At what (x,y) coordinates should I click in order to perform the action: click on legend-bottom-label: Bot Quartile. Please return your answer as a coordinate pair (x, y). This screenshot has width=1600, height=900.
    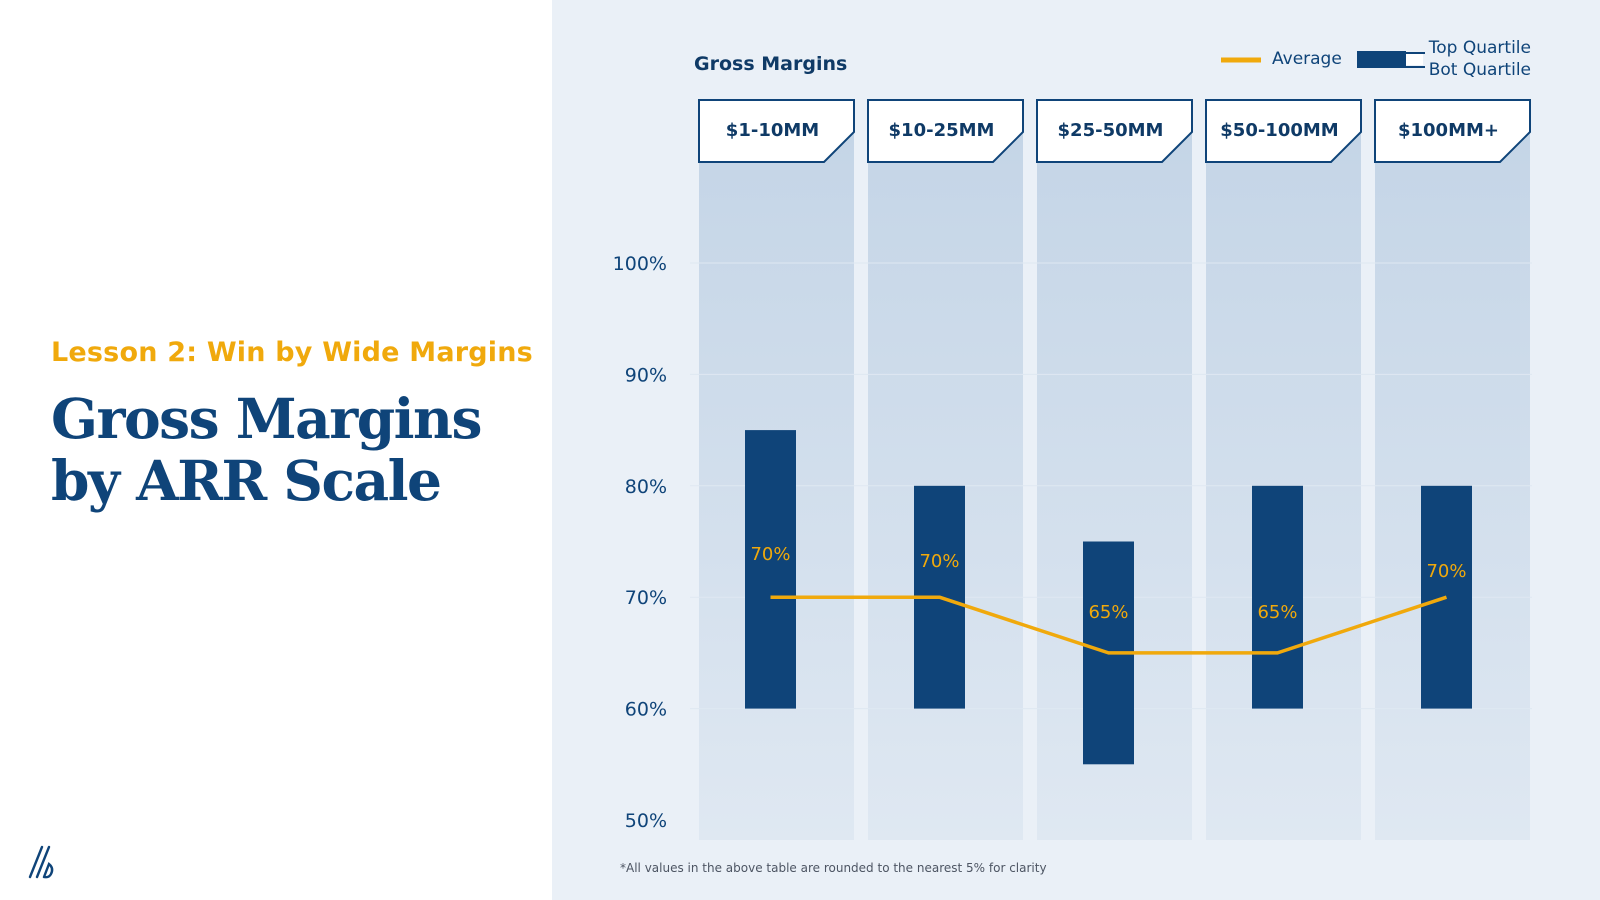
    Looking at the image, I should click on (1480, 70).